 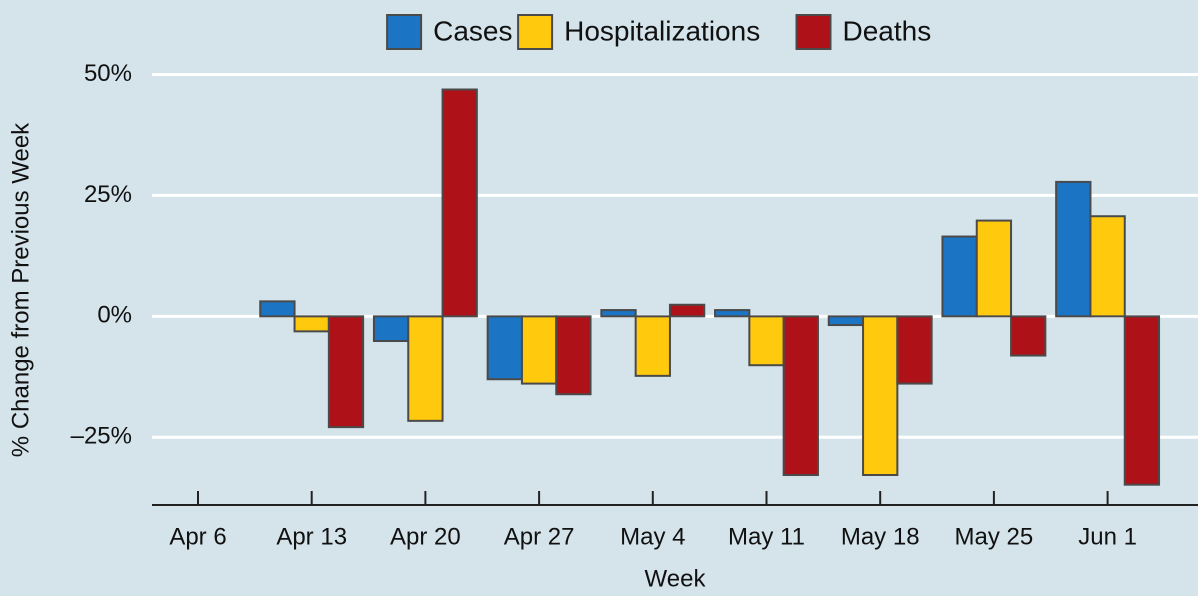 What do you see at coordinates (994, 536) in the screenshot?
I see `x-tick-label: May 25` at bounding box center [994, 536].